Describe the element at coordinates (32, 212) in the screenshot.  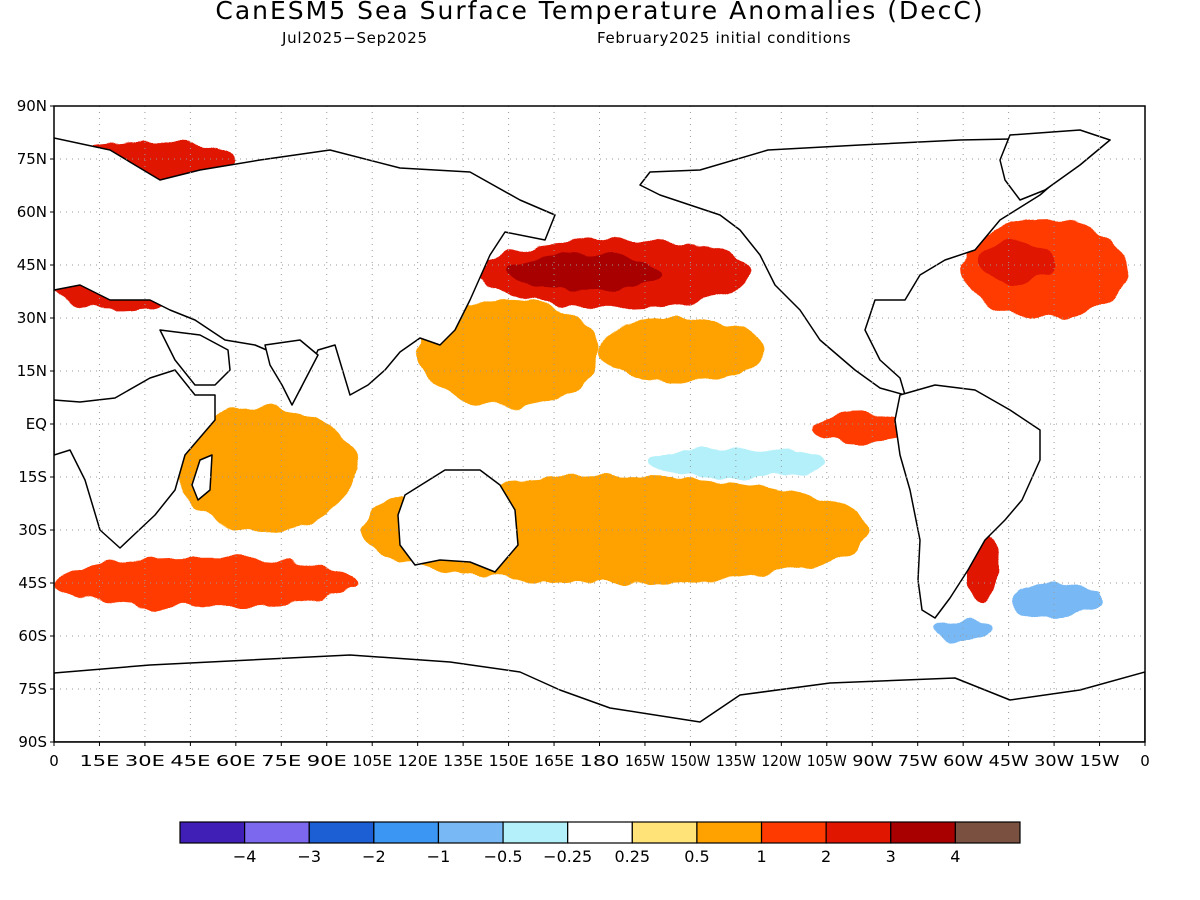
I see `lat-label: 60N` at that location.